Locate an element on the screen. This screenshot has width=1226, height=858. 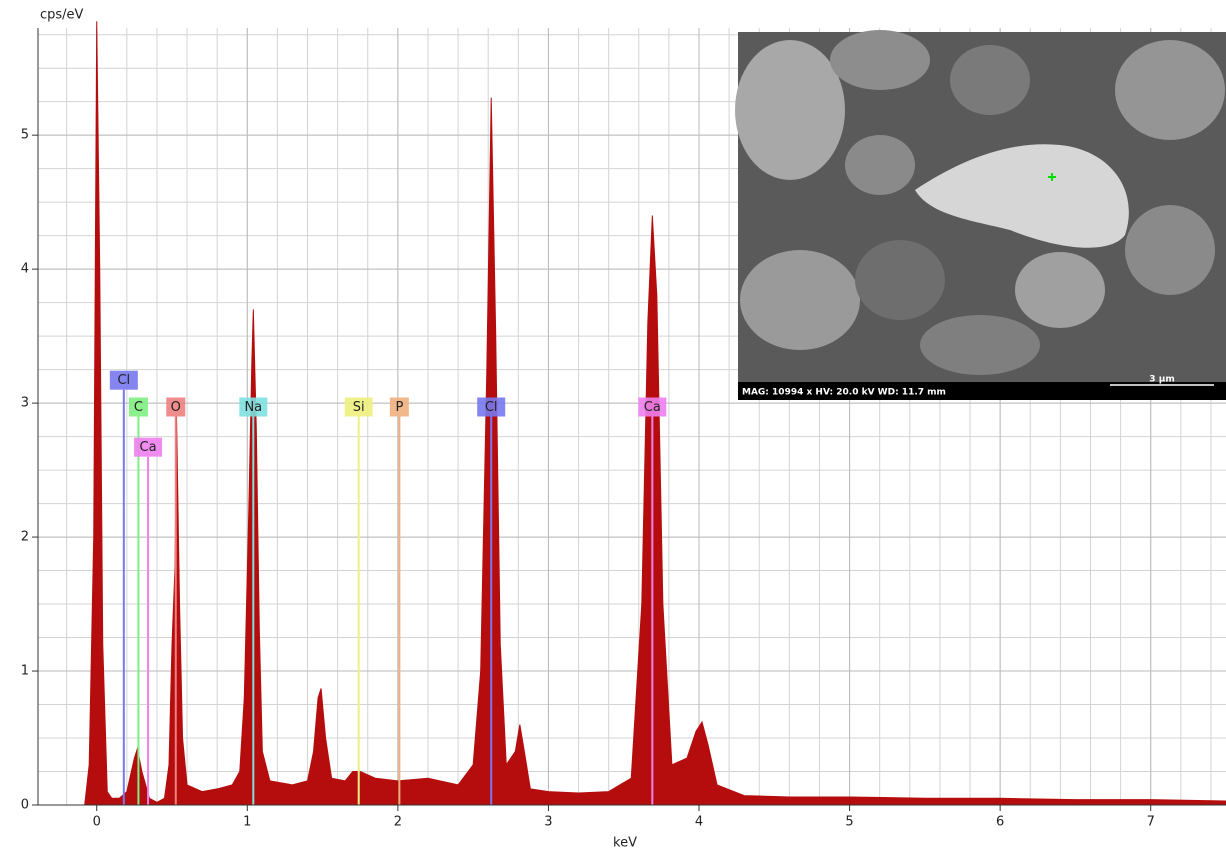
element-label: P is located at coordinates (399, 407).